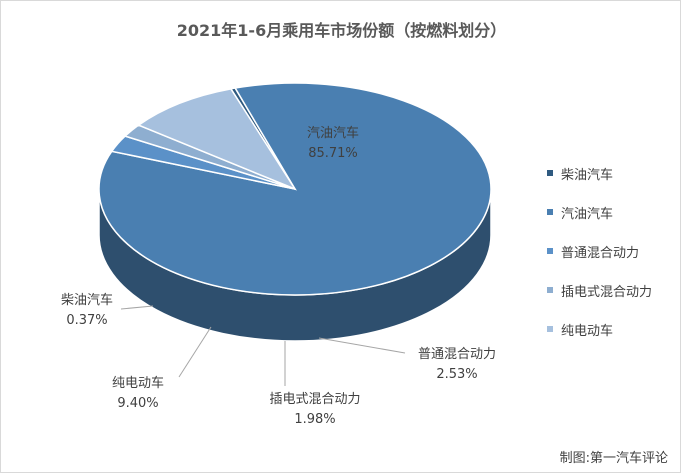 The height and width of the screenshot is (474, 681). What do you see at coordinates (137, 403) in the screenshot?
I see `data-label-value: 9.40%` at bounding box center [137, 403].